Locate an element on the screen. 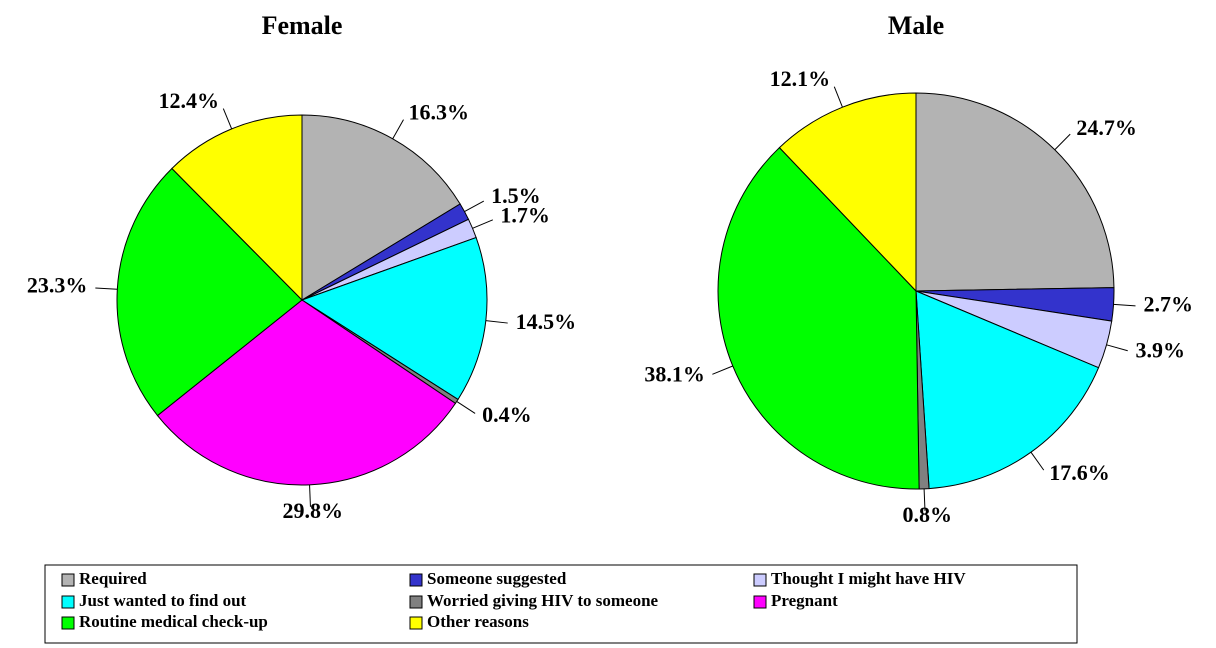 The height and width of the screenshot is (648, 1216). legend-label: Thought I might have HIV is located at coordinates (868, 578).